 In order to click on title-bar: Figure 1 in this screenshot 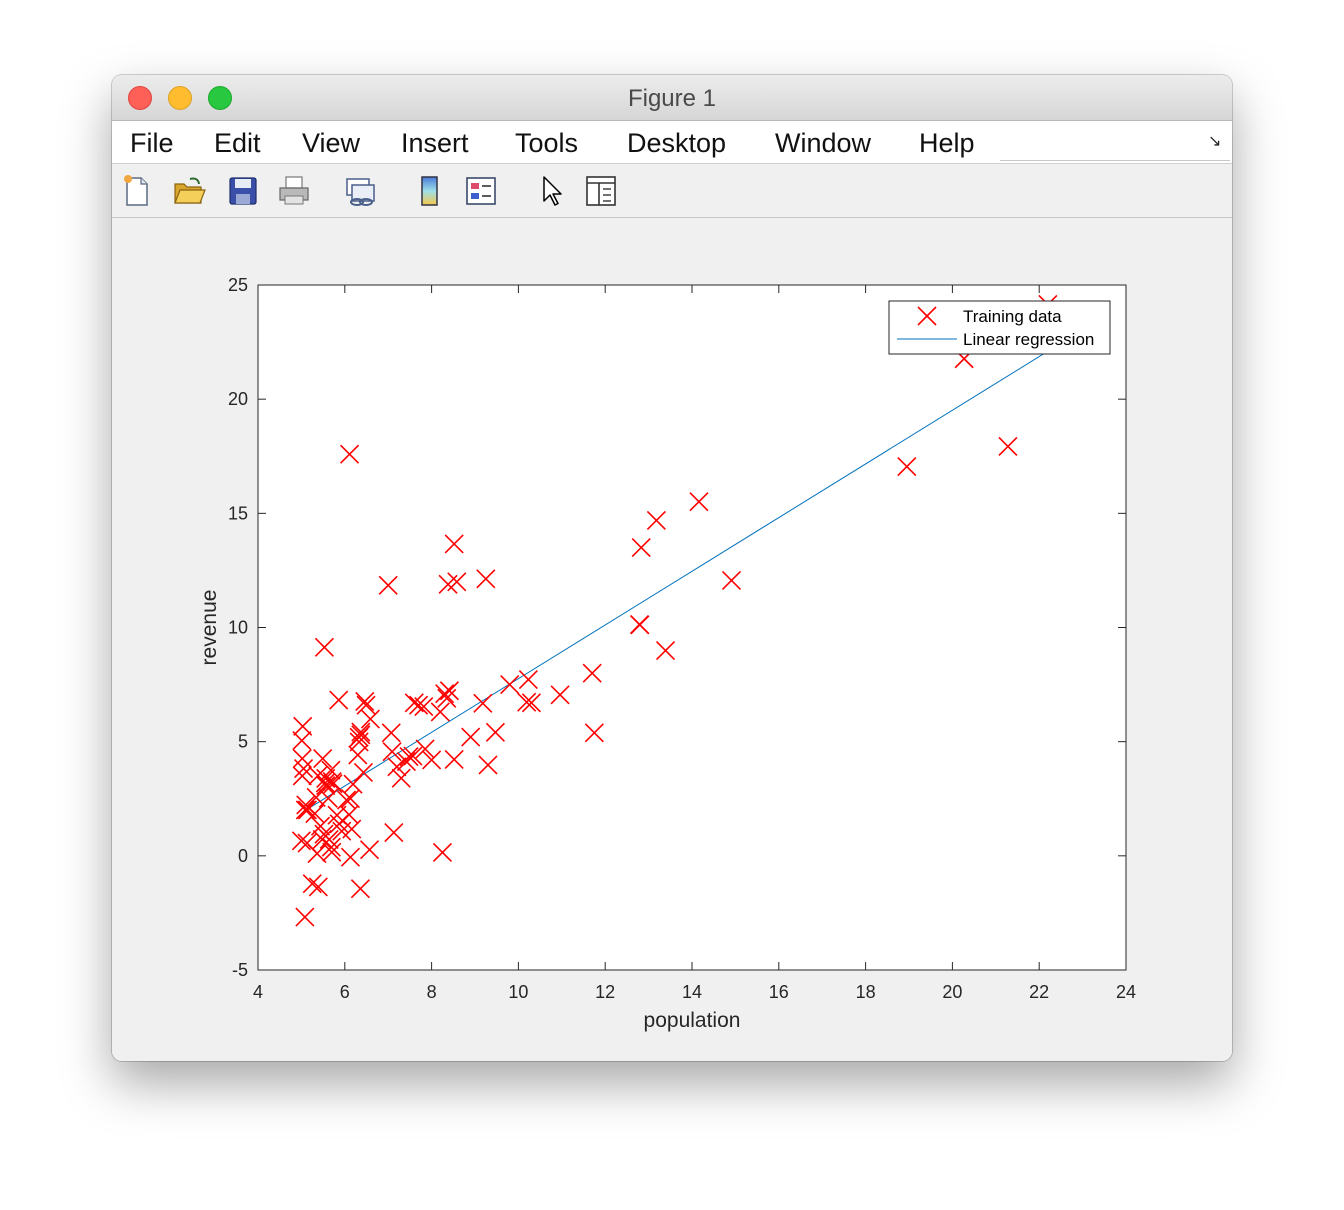, I will do `click(672, 98)`.